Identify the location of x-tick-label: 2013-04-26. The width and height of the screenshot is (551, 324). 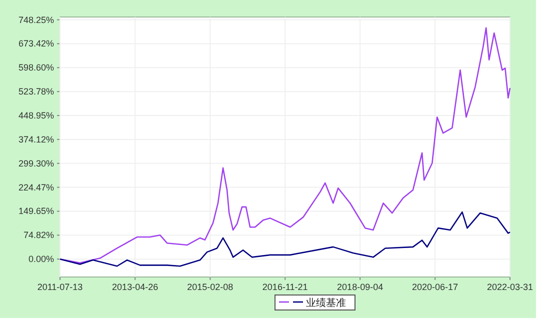
(135, 287).